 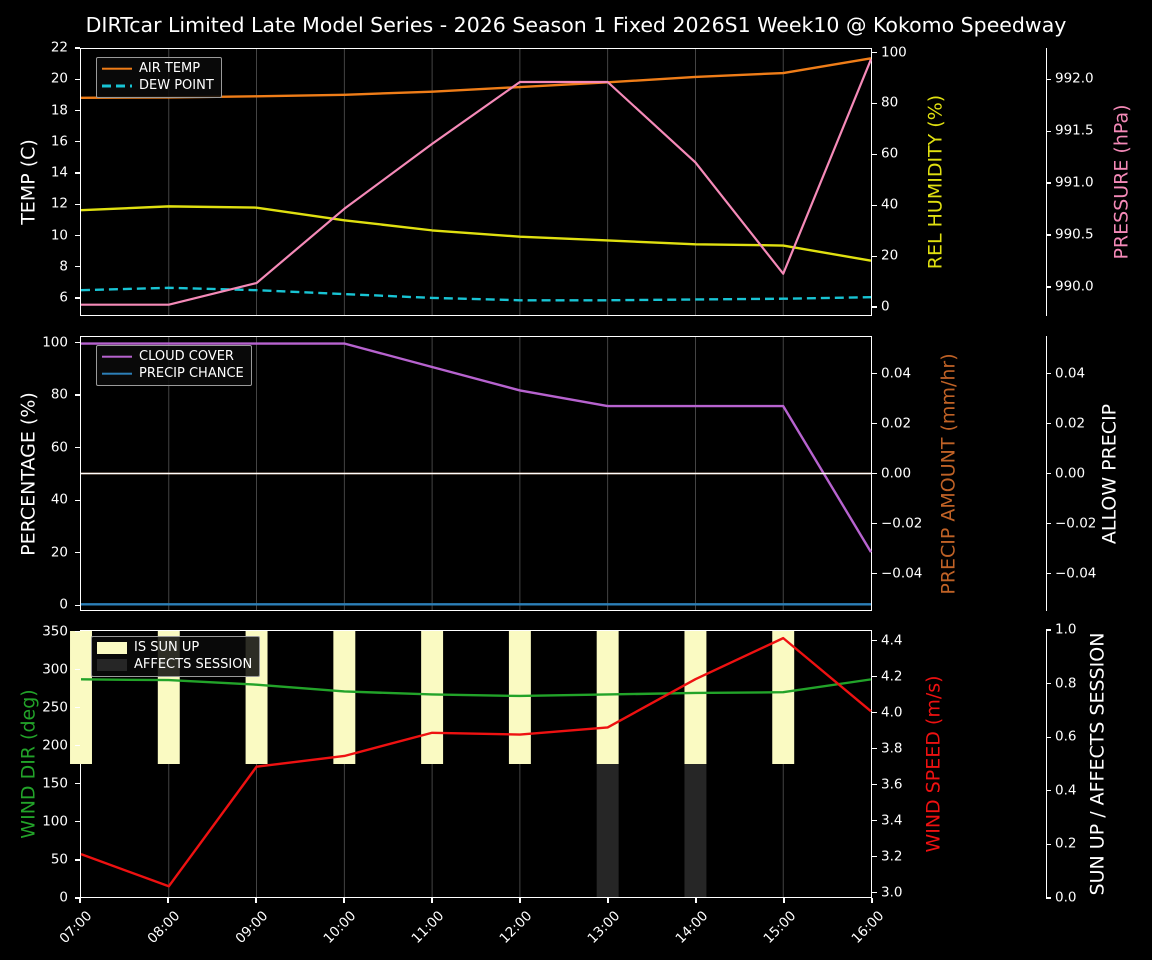 I want to click on axis-tick-label: 200, so click(x=55, y=744).